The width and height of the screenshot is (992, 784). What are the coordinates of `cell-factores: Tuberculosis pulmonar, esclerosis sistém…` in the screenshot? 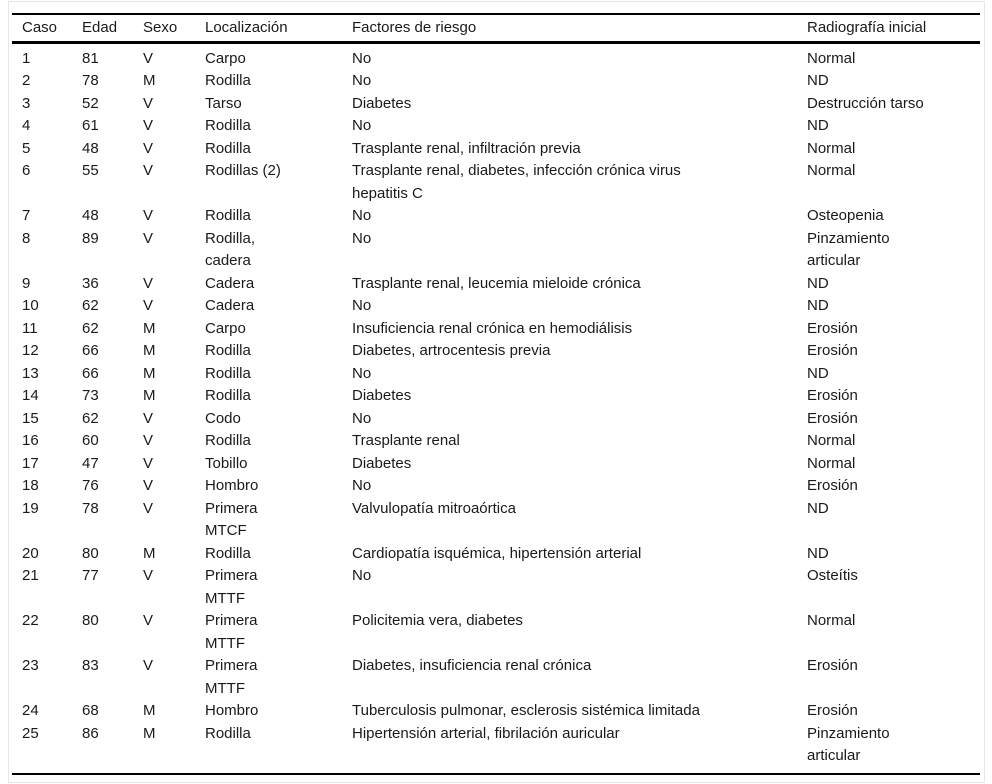 It's located at (526, 710).